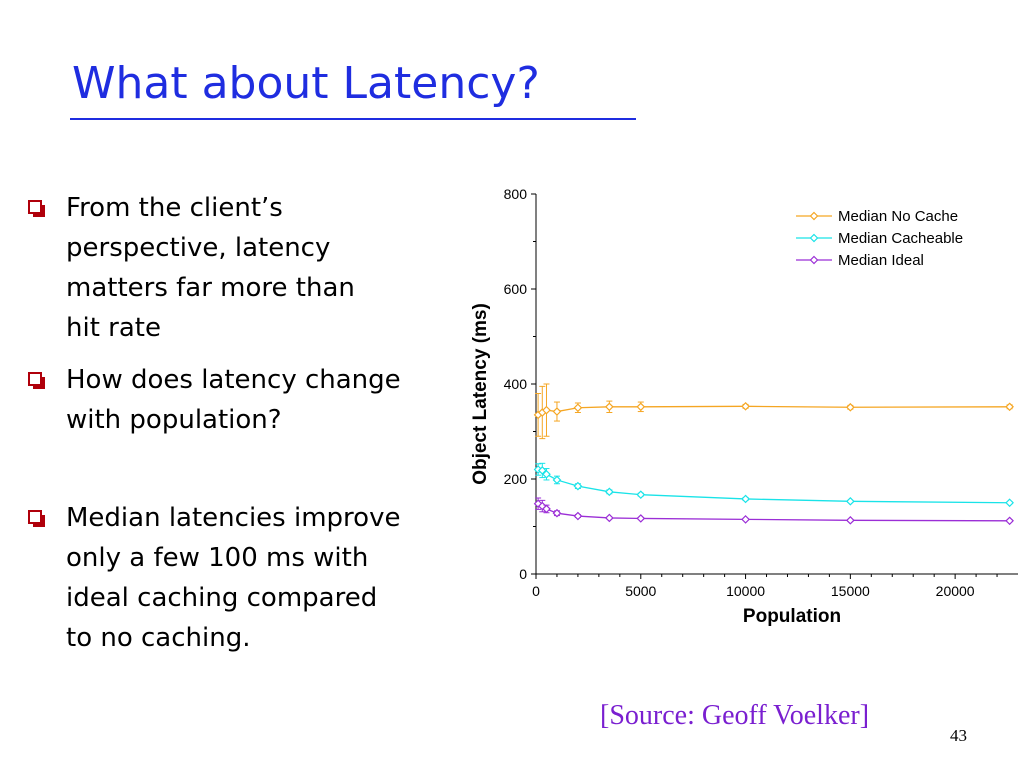 This screenshot has height=768, width=1024. What do you see at coordinates (955, 591) in the screenshot?
I see `x-tick-label: 20000` at bounding box center [955, 591].